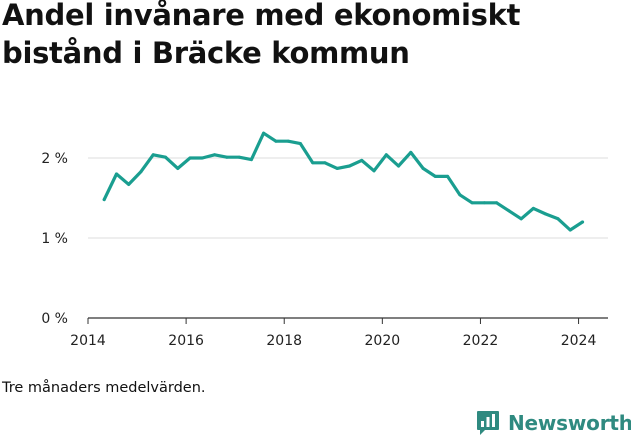  I want to click on x-tick-label: 2024, so click(579, 341).